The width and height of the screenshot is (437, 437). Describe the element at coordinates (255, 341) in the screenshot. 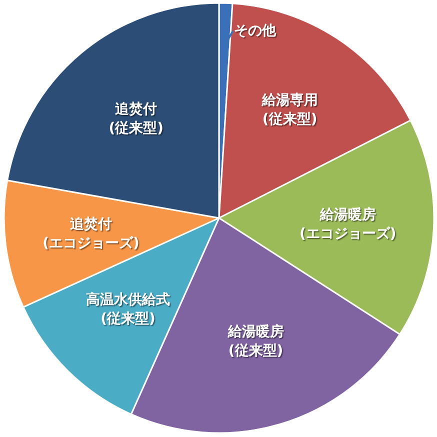

I see `slice-label: 給湯暖房 (従来型)` at that location.